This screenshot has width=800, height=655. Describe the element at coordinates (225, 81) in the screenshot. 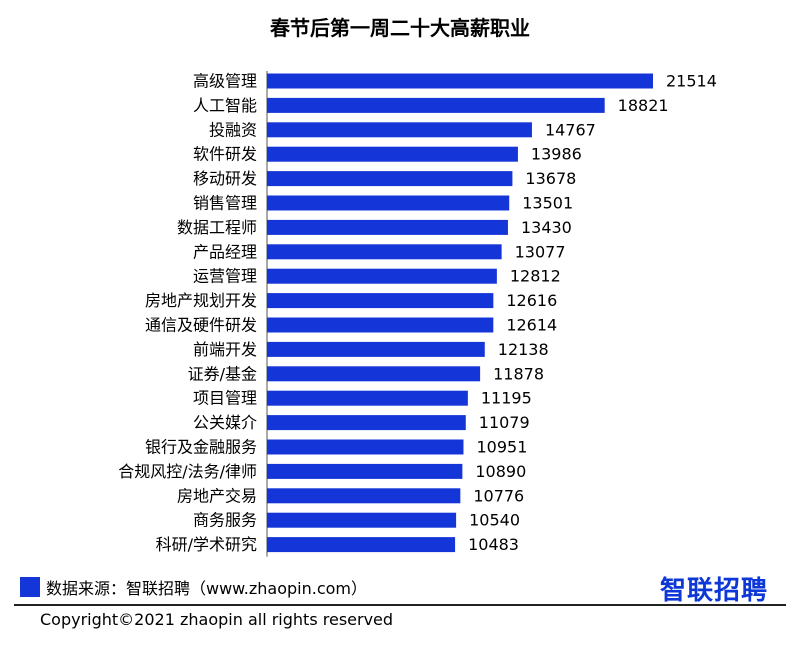

I see `category-label: 高级管理` at that location.